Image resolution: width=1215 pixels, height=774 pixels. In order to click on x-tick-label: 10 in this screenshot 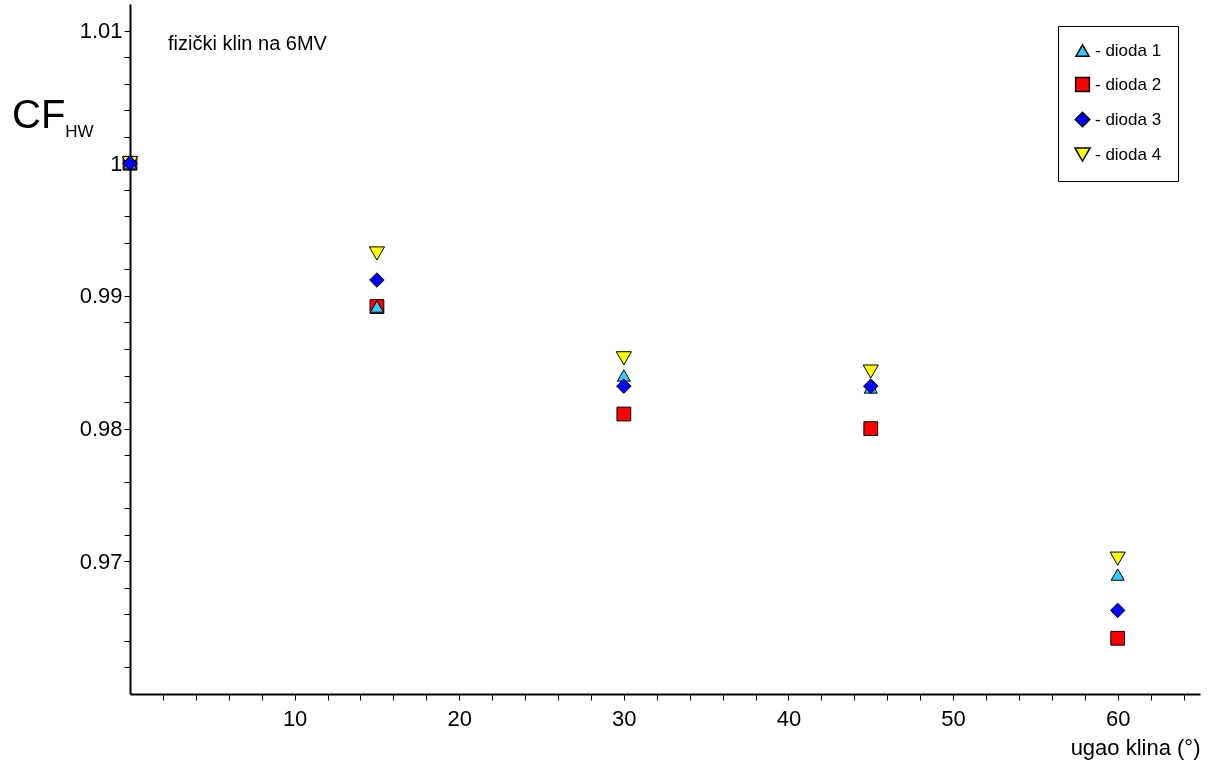, I will do `click(295, 718)`.